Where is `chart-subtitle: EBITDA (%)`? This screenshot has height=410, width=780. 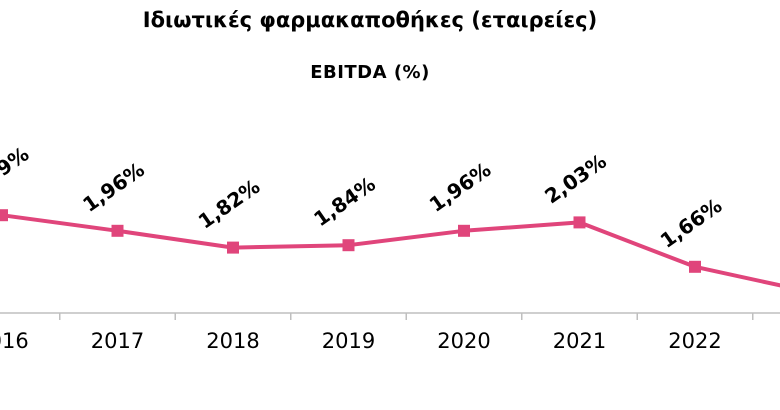
chart-subtitle: EBITDA (%) is located at coordinates (370, 72).